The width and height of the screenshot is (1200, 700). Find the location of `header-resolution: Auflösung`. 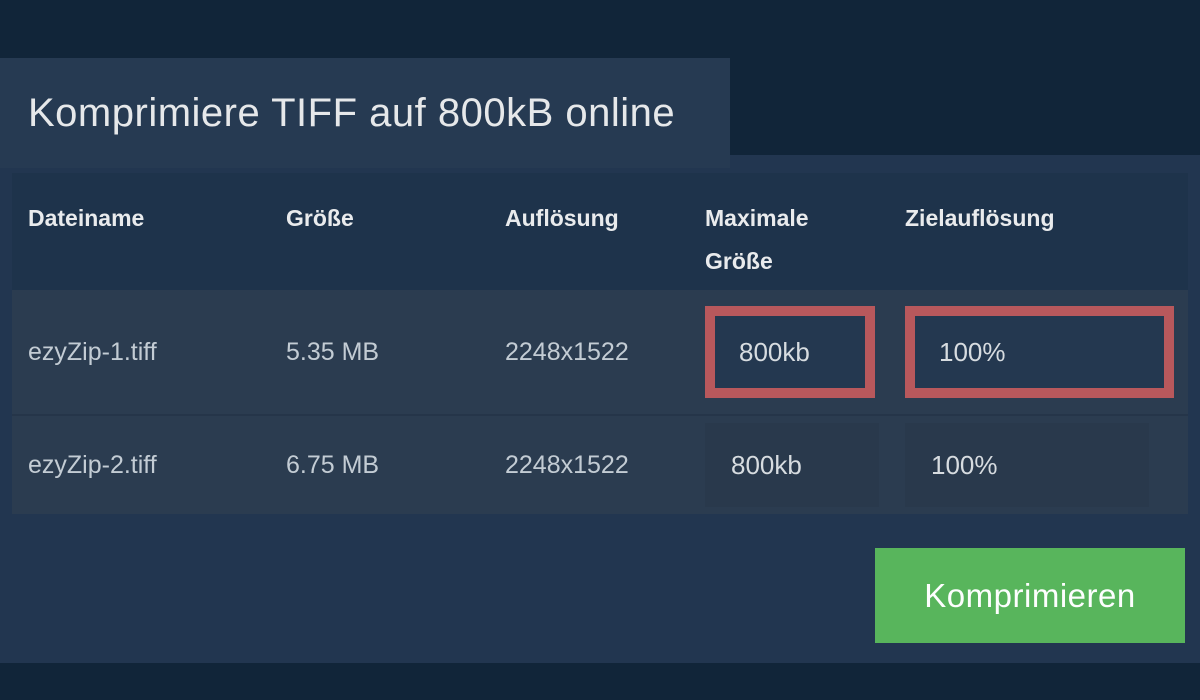

header-resolution: Auflösung is located at coordinates (562, 218).